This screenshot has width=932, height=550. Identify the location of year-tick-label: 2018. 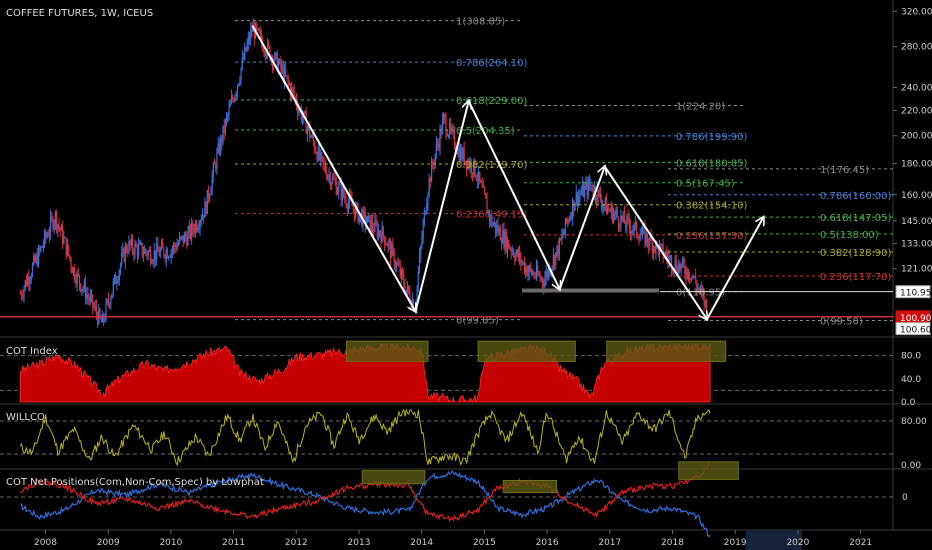
(672, 543).